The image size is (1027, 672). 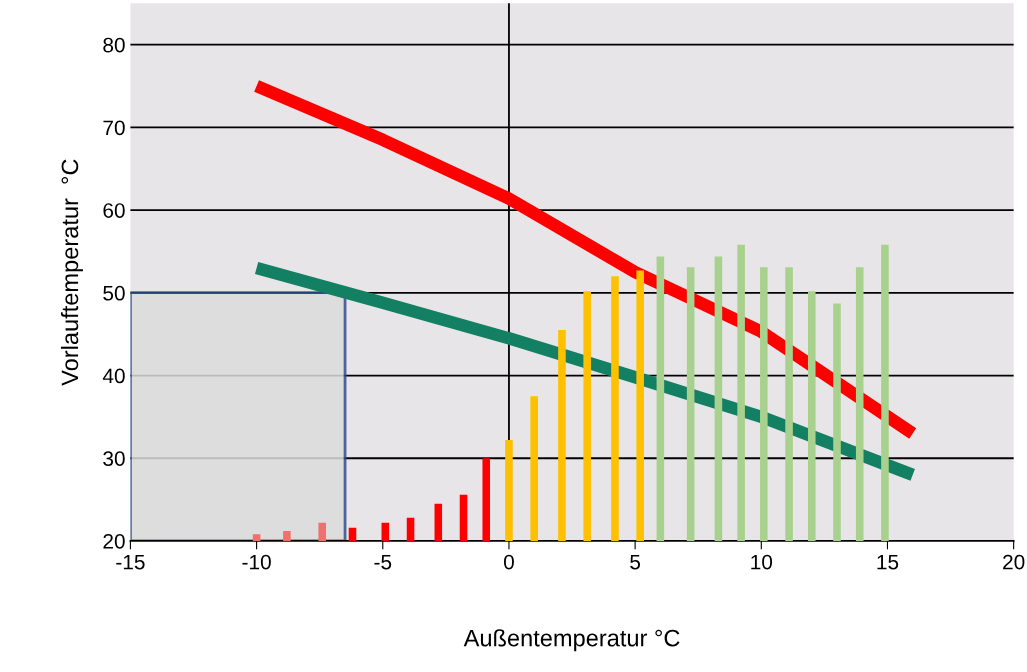 I want to click on x-tick-label: 10, so click(x=762, y=562).